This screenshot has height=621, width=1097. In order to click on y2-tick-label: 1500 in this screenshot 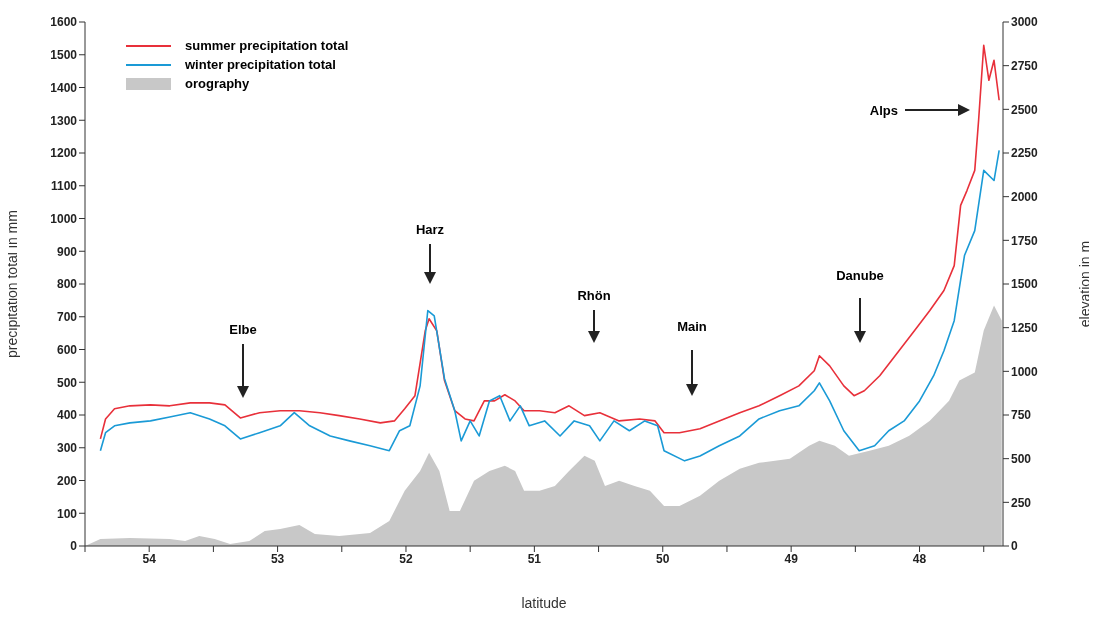, I will do `click(1025, 284)`.